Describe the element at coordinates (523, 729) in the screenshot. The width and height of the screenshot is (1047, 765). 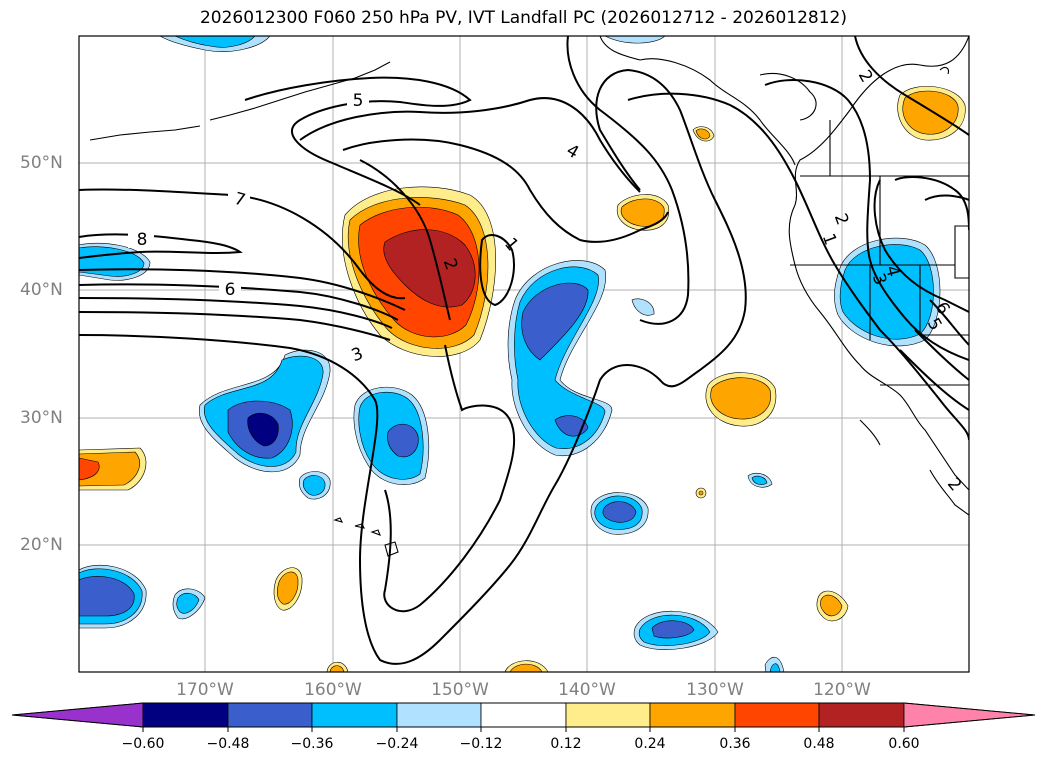
I see `colorbar-ticks` at that location.